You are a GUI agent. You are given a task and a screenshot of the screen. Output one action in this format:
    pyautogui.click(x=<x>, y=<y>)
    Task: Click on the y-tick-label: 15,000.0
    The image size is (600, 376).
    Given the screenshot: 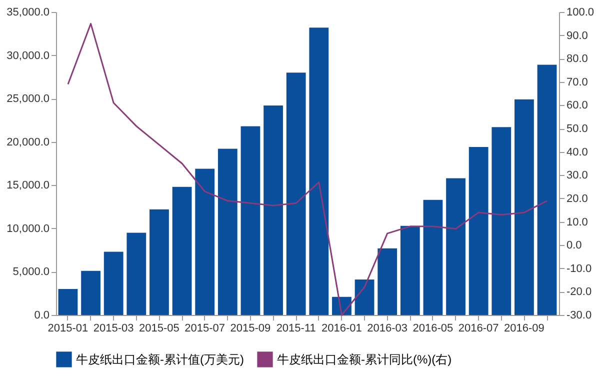 What is the action you would take?
    pyautogui.click(x=28, y=186)
    